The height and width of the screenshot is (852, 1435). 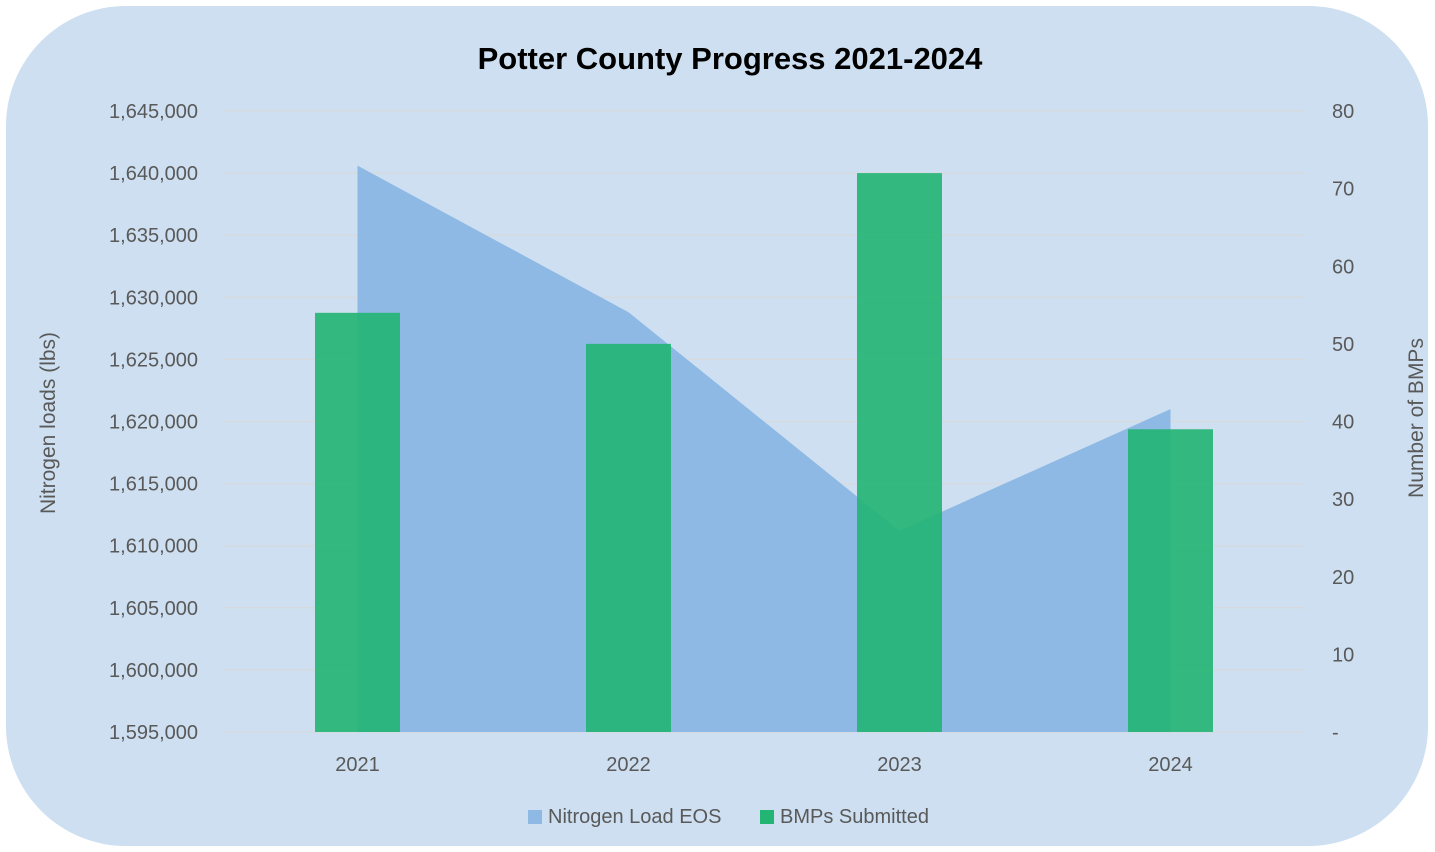 I want to click on x-tick-label: 2024, so click(x=1170, y=765).